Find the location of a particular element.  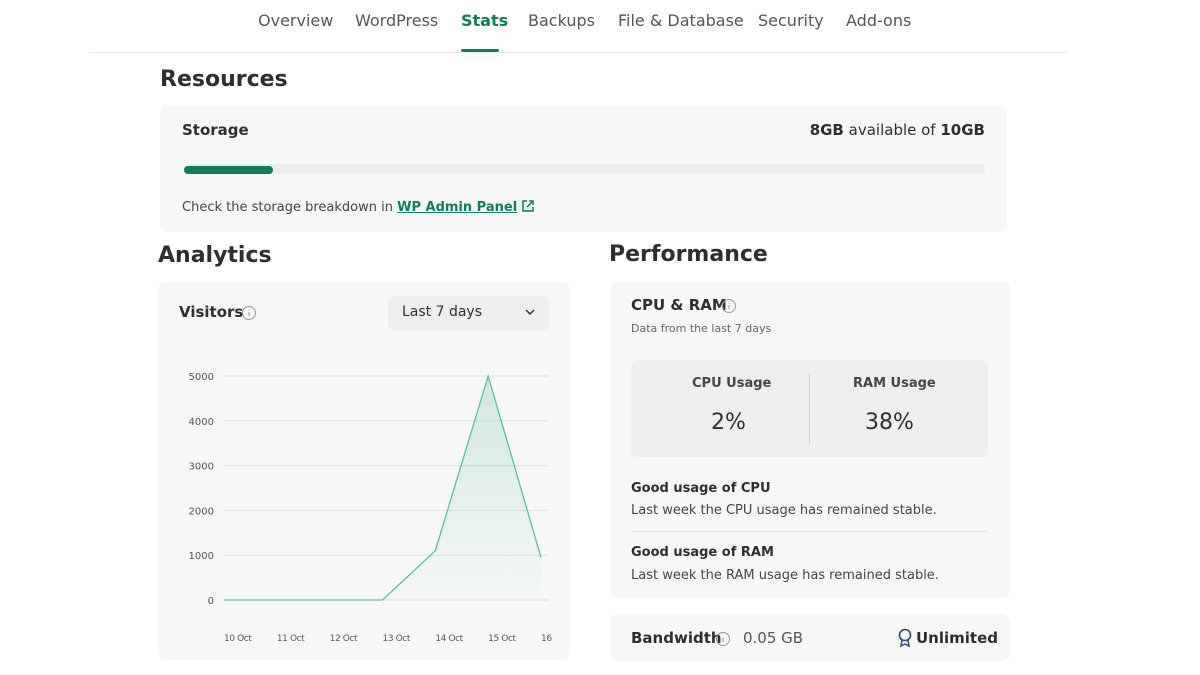

x-tick-label: 13 Oct is located at coordinates (397, 639).